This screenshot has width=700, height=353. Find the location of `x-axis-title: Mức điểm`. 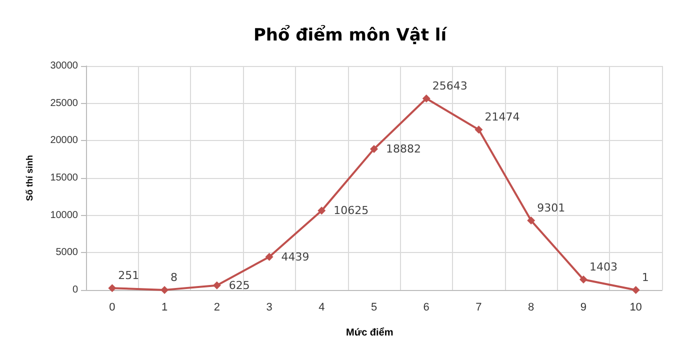

x-axis-title: Mức điểm is located at coordinates (370, 332).